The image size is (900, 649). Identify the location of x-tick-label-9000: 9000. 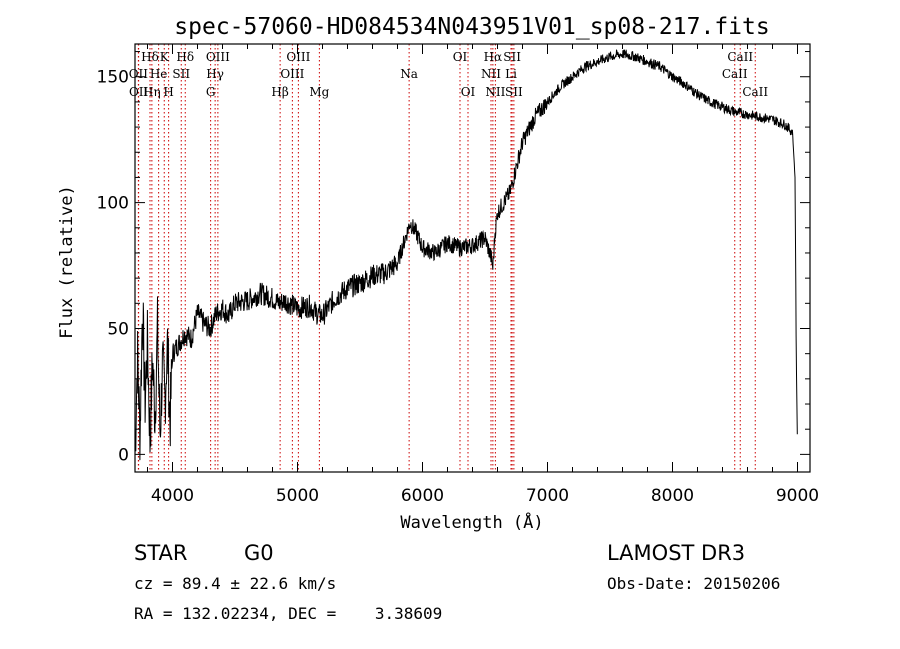
(797, 496).